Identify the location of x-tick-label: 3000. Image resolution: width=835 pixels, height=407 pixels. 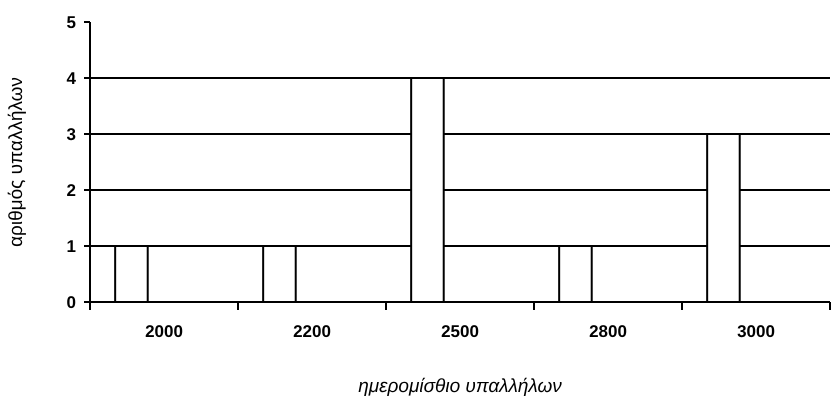
(756, 331).